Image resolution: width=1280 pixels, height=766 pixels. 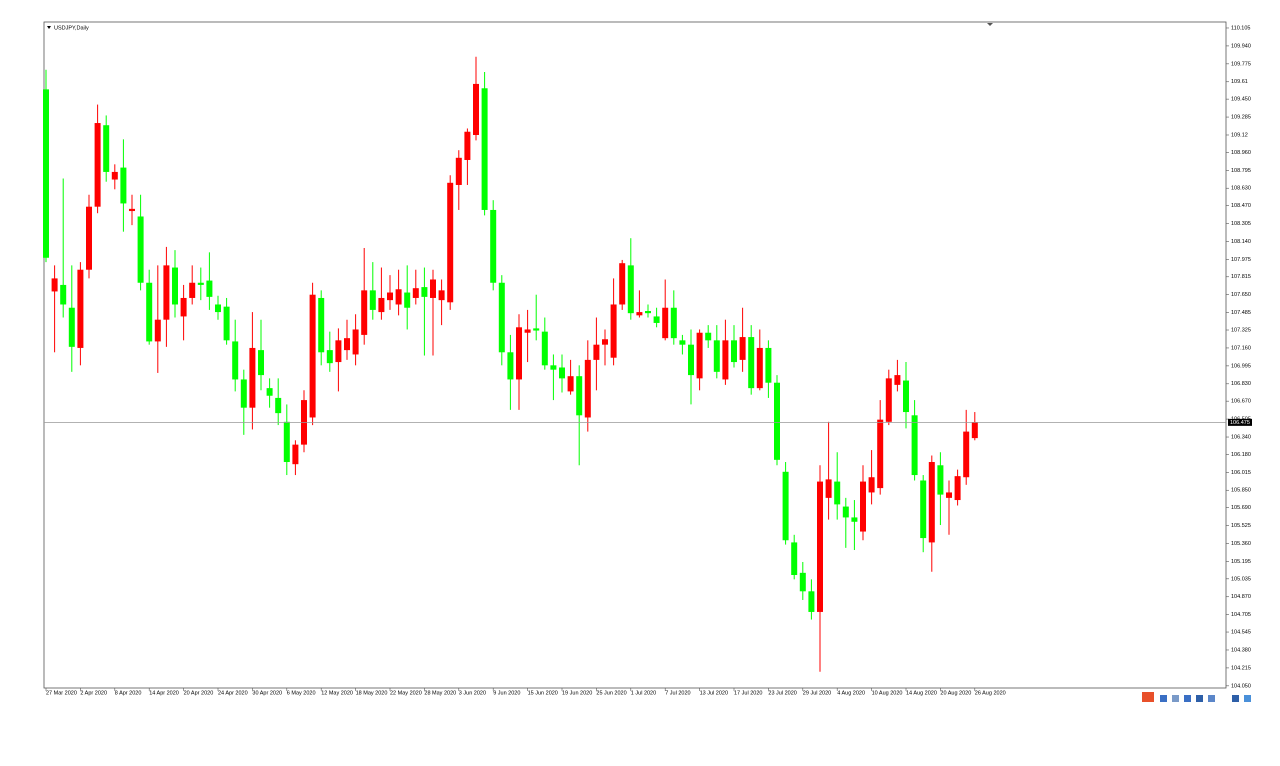 I want to click on x-tick-label: 22 May 2020, so click(x=406, y=693).